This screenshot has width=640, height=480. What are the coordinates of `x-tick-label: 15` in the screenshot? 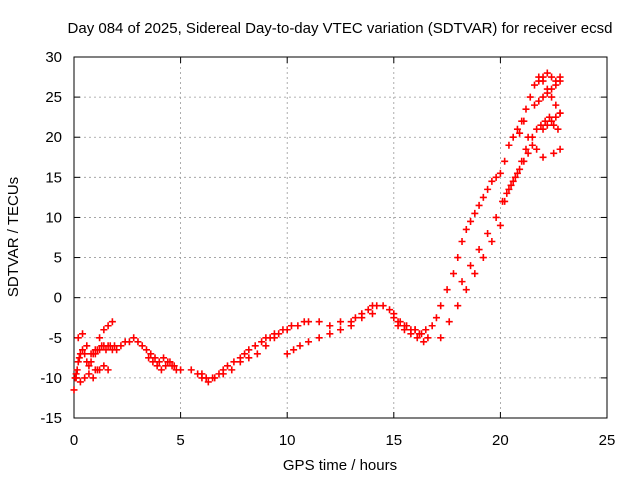 It's located at (393, 440).